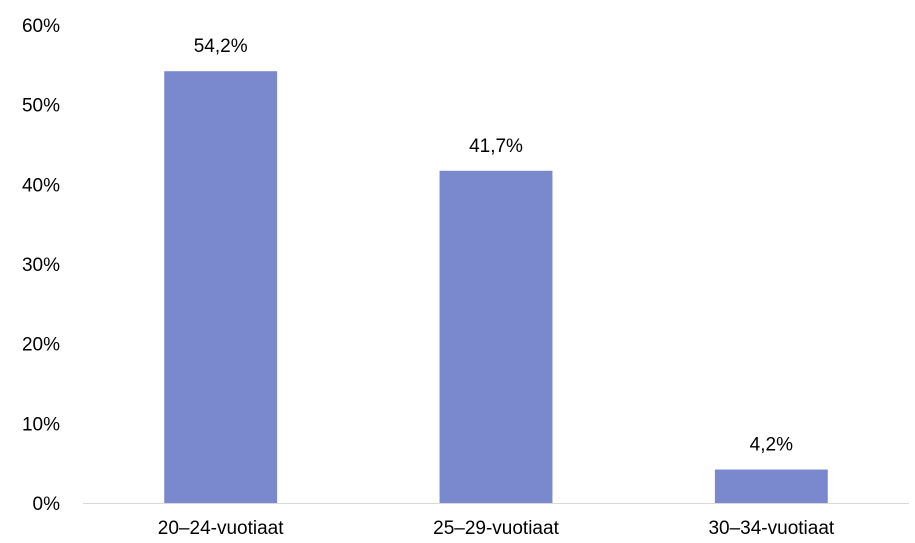 The width and height of the screenshot is (915, 543). I want to click on y-axis-tick-labels: 0% 10% 20% 30% 40% 50% 60%, so click(41, 265).